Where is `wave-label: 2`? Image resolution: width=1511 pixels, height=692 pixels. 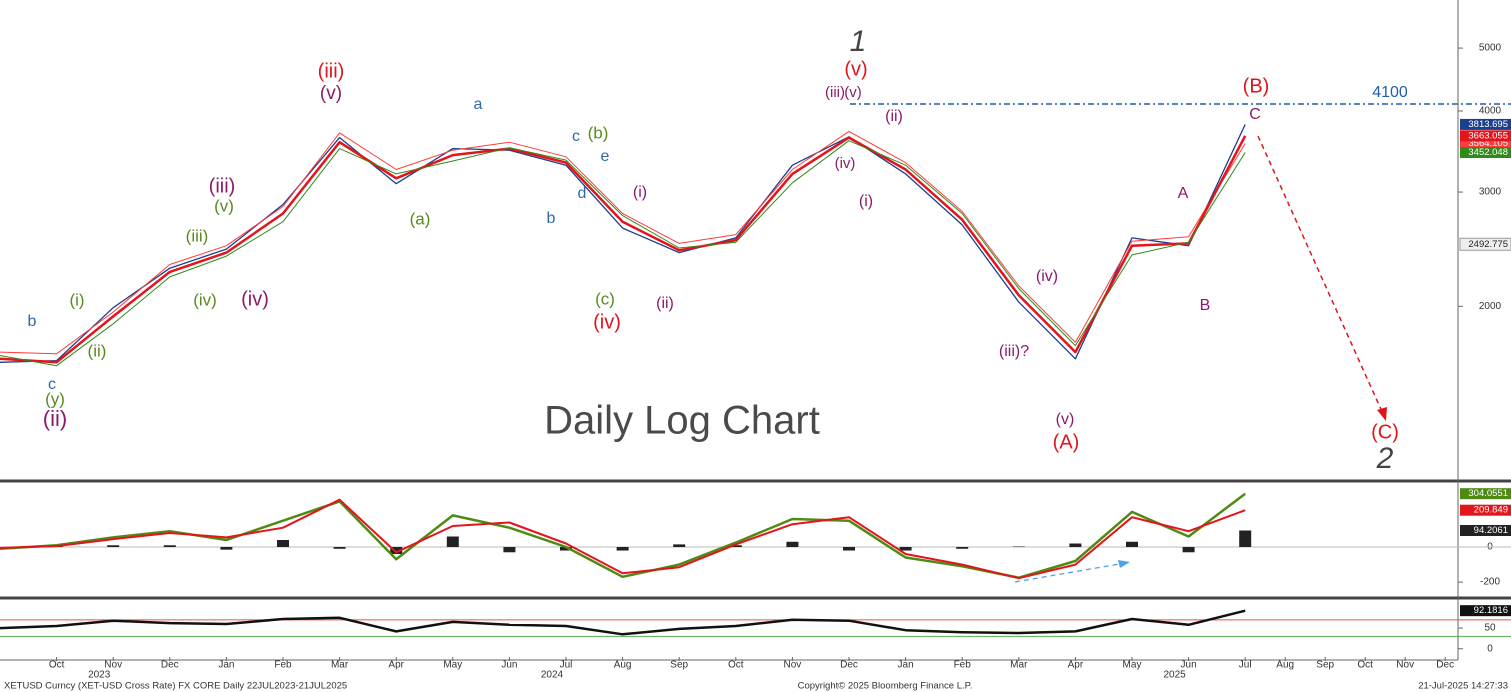 wave-label: 2 is located at coordinates (1385, 458).